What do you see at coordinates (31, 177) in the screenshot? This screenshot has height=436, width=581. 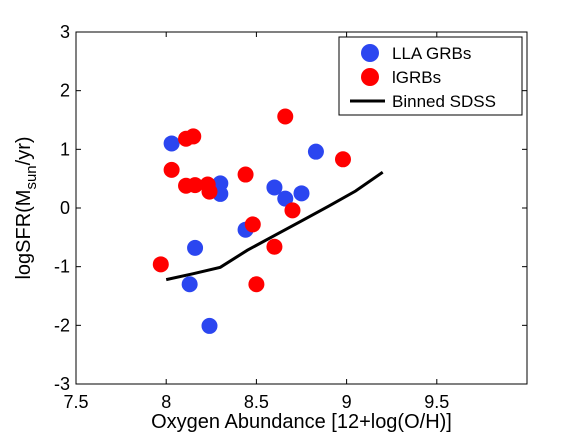 I see `y-axis-label-subscript: sun` at bounding box center [31, 177].